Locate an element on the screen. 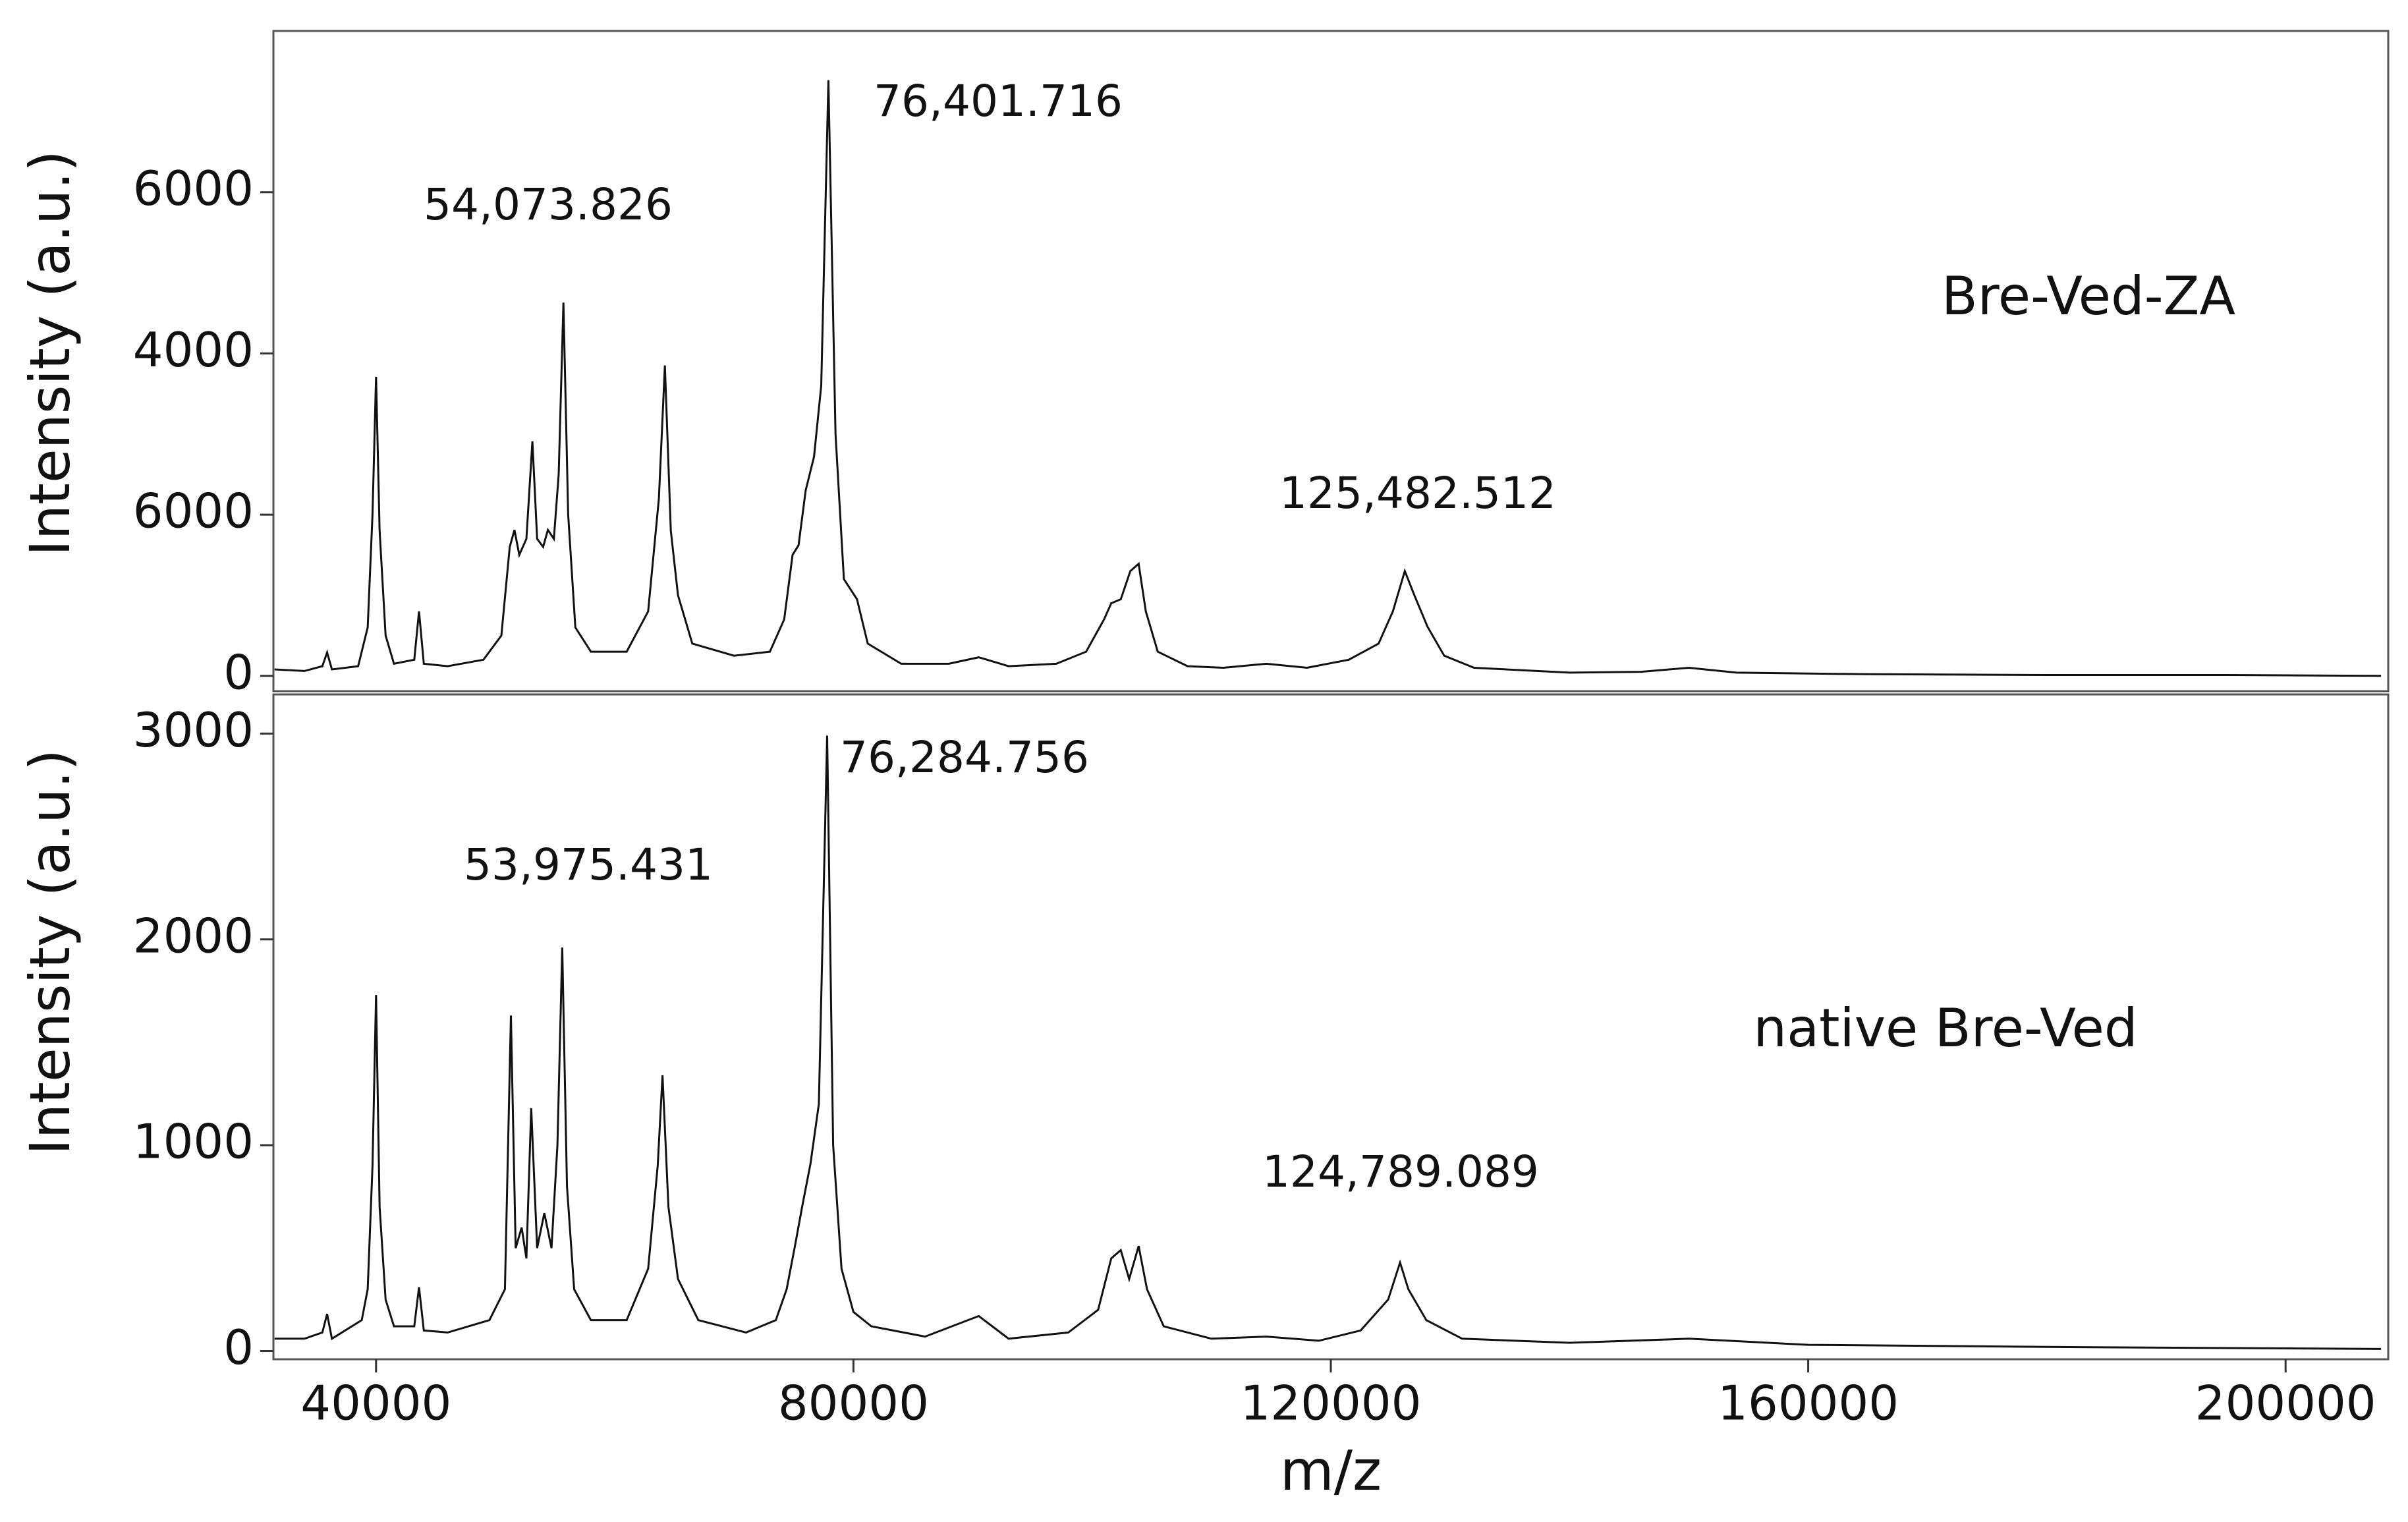 This screenshot has height=1522, width=2408. peak-annotation: 54,073.826 is located at coordinates (548, 204).